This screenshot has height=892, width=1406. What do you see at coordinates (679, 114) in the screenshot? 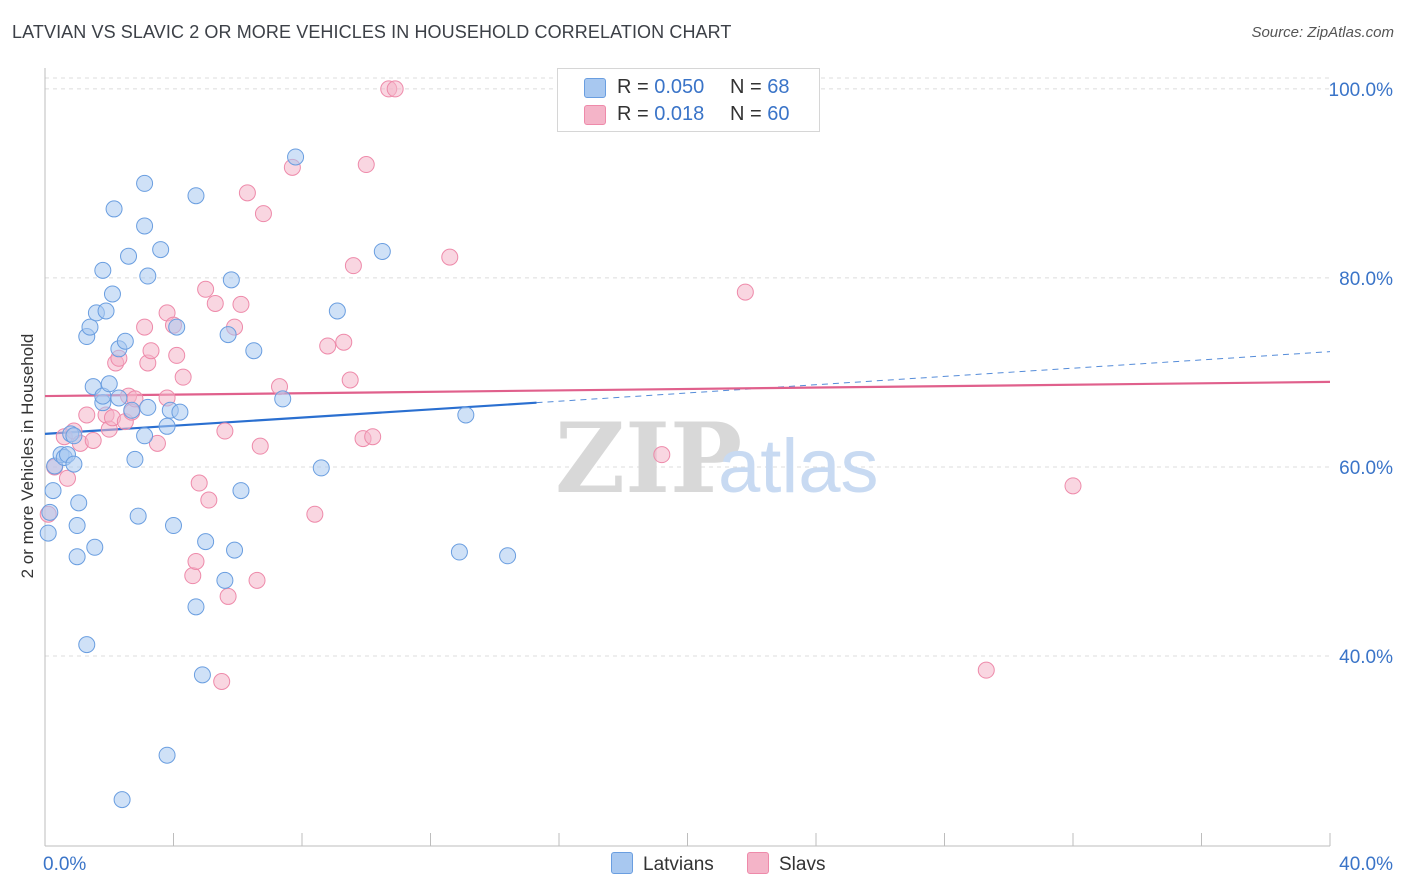
I see `legend-r-value: 0.018` at bounding box center [679, 114].